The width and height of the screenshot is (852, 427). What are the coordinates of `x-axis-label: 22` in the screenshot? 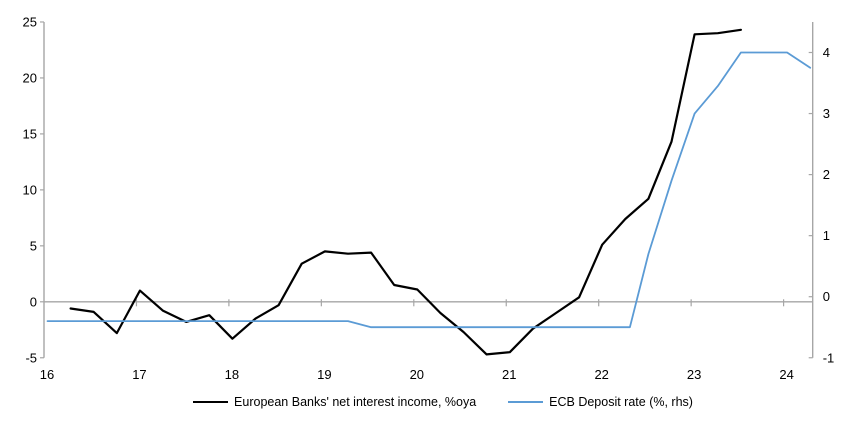 It's located at (601, 374).